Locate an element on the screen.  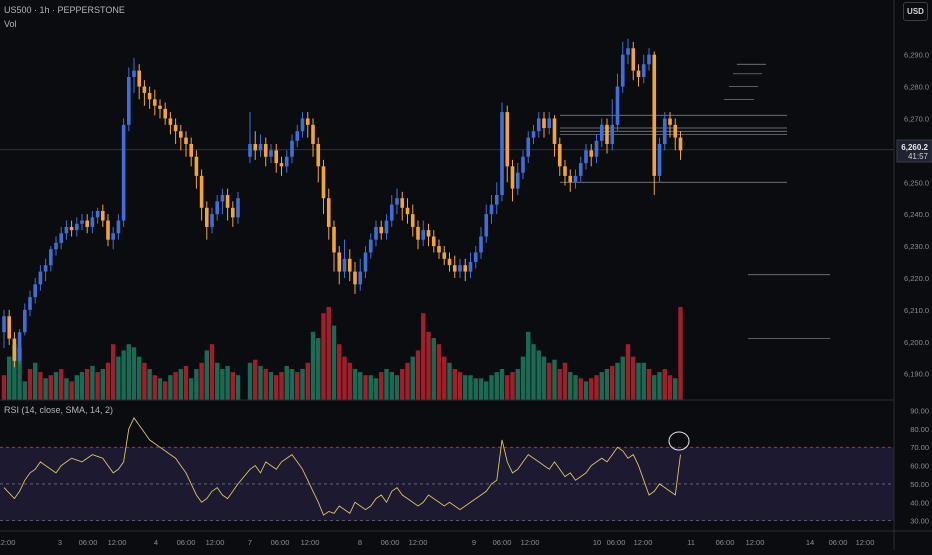
rsi-axis: 30.00 40.00 50.00 60.00 70.00 80.00 90.00 is located at coordinates (919, 466).